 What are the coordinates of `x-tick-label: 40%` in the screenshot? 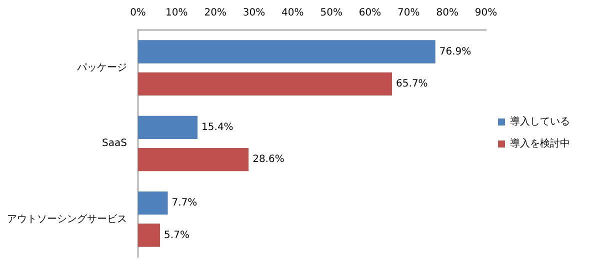 It's located at (293, 13).